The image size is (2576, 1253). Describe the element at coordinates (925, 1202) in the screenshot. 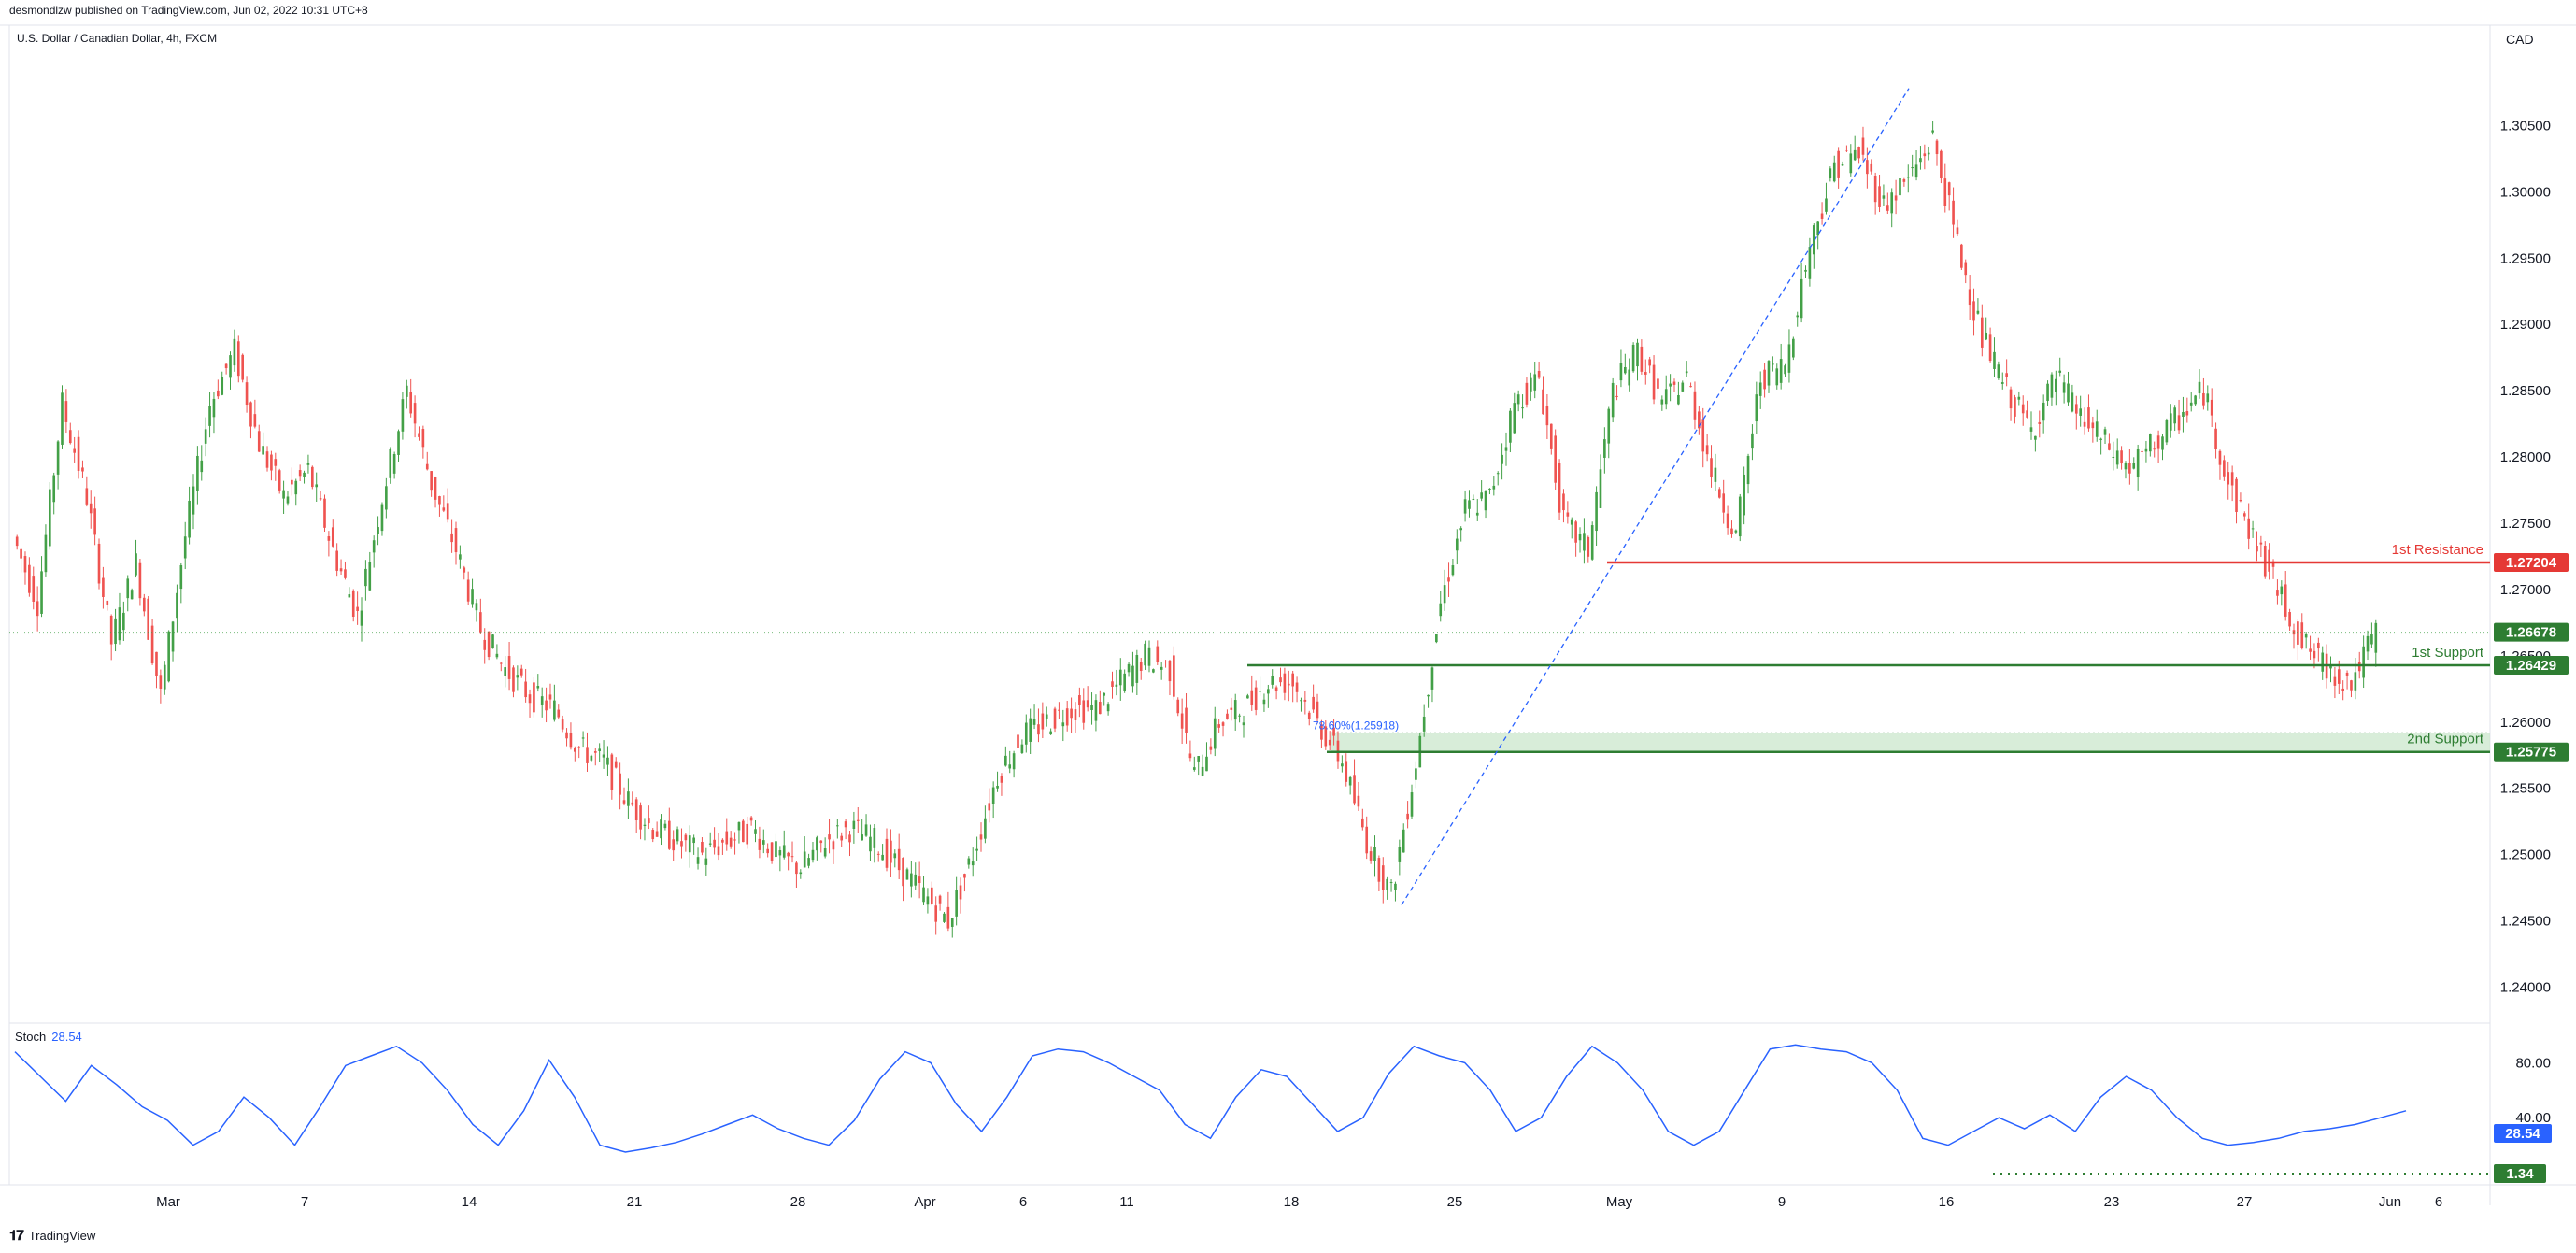

I see `x-tick-label: Apr` at that location.